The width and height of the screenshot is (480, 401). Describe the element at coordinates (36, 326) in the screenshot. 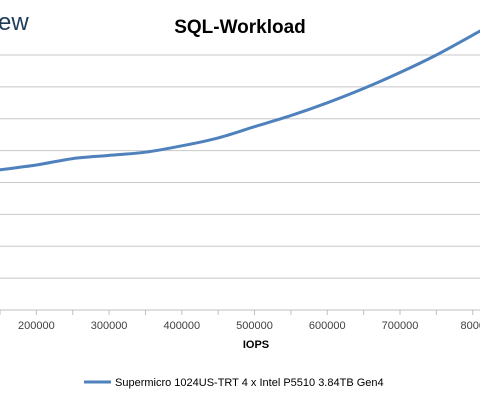

I see `x-tick-label: 200000` at that location.